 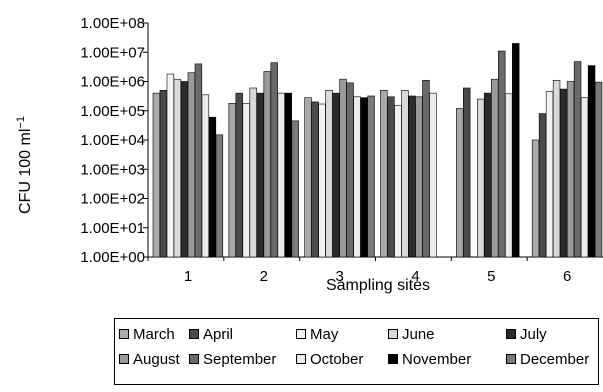 I want to click on legend-label: September, so click(x=240, y=359).